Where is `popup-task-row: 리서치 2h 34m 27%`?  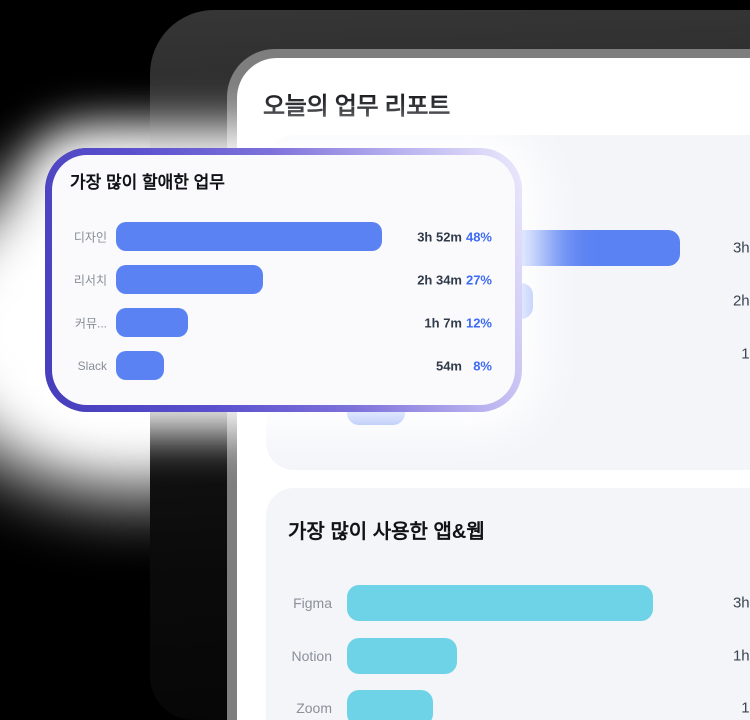 popup-task-row: 리서치 2h 34m 27% is located at coordinates (283, 279).